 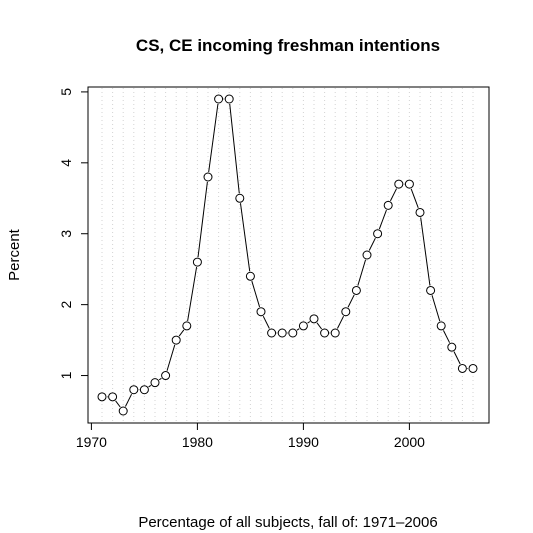 What do you see at coordinates (362, 272) in the screenshot?
I see `series-segment-1995` at bounding box center [362, 272].